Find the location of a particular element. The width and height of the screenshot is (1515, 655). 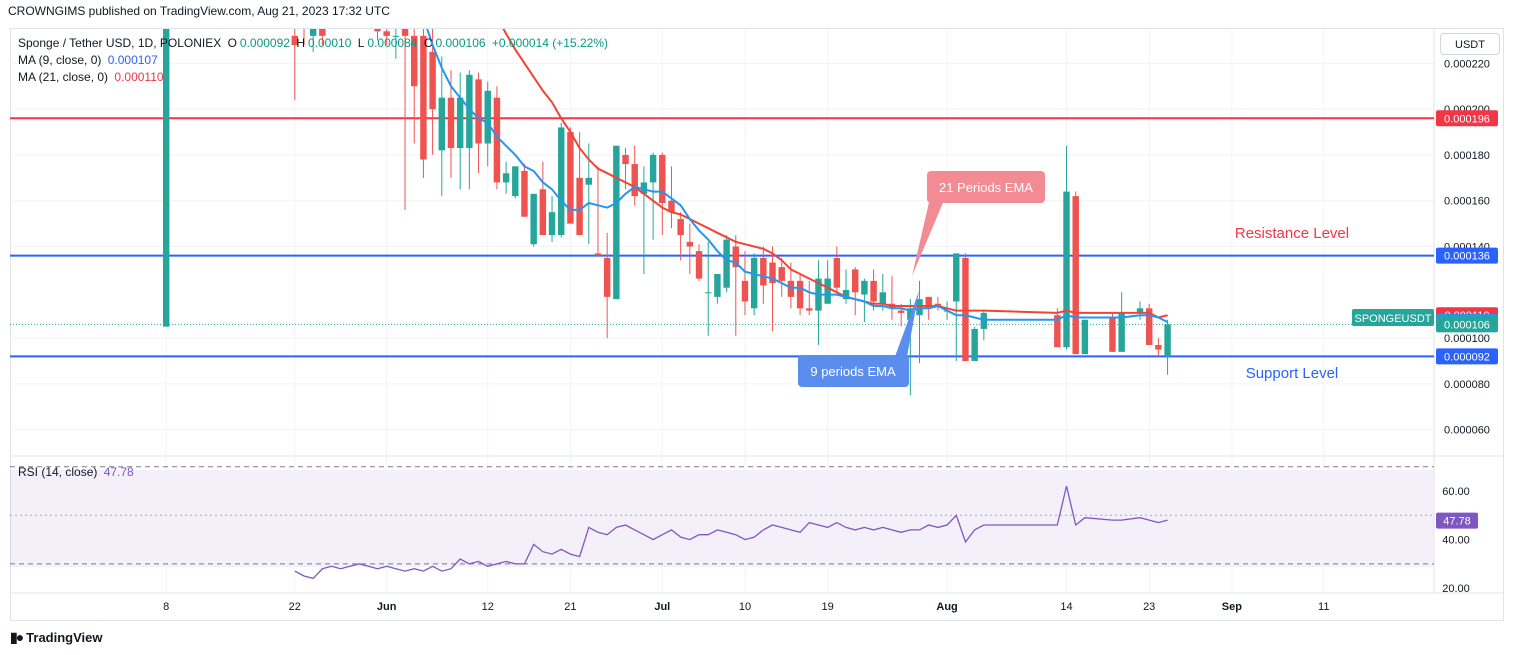

ma9-legend: MA (9, close, 0) 0.000107 is located at coordinates (89, 60).